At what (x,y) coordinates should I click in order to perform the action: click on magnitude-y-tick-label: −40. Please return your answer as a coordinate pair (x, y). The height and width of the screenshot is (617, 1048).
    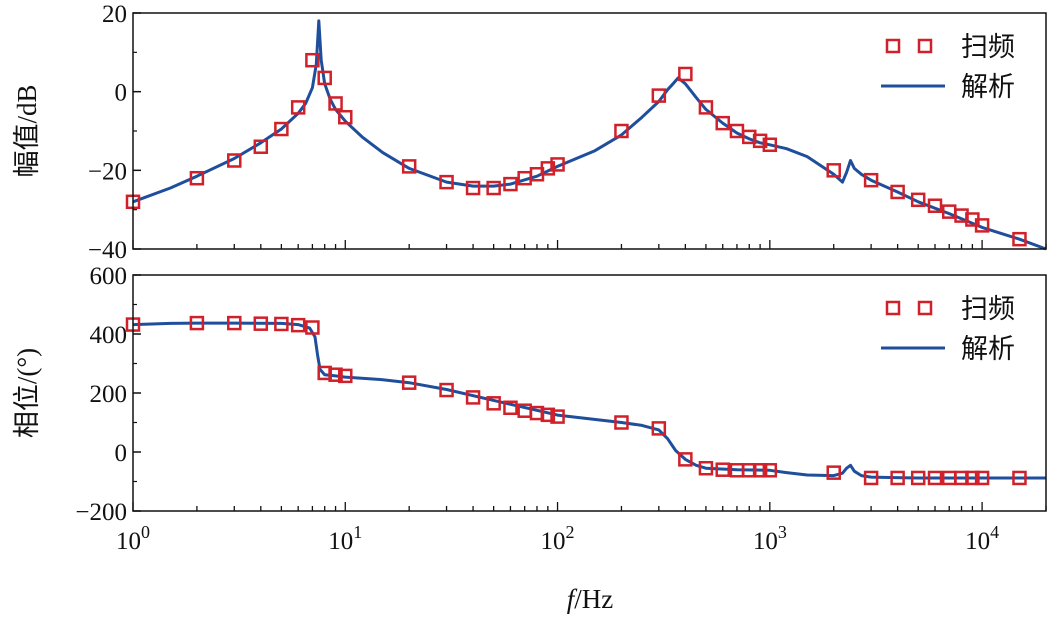
    Looking at the image, I should click on (107, 250).